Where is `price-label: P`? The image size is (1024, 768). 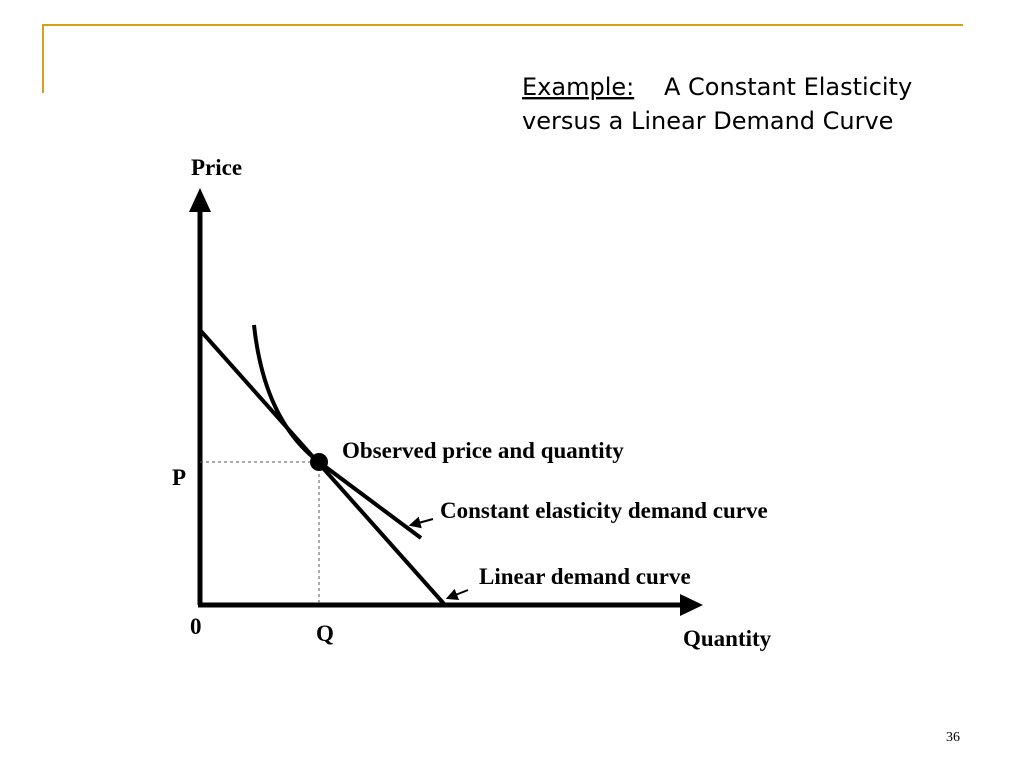
price-label: P is located at coordinates (179, 477).